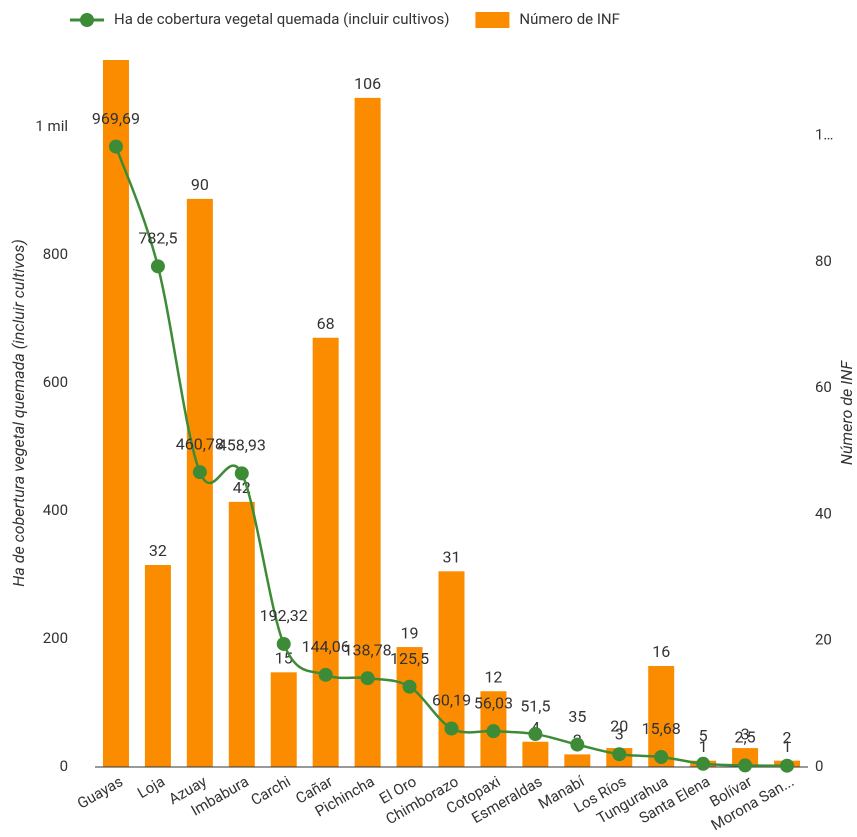 The height and width of the screenshot is (837, 857). What do you see at coordinates (569, 19) in the screenshot?
I see `legend-label: Número de INF` at bounding box center [569, 19].